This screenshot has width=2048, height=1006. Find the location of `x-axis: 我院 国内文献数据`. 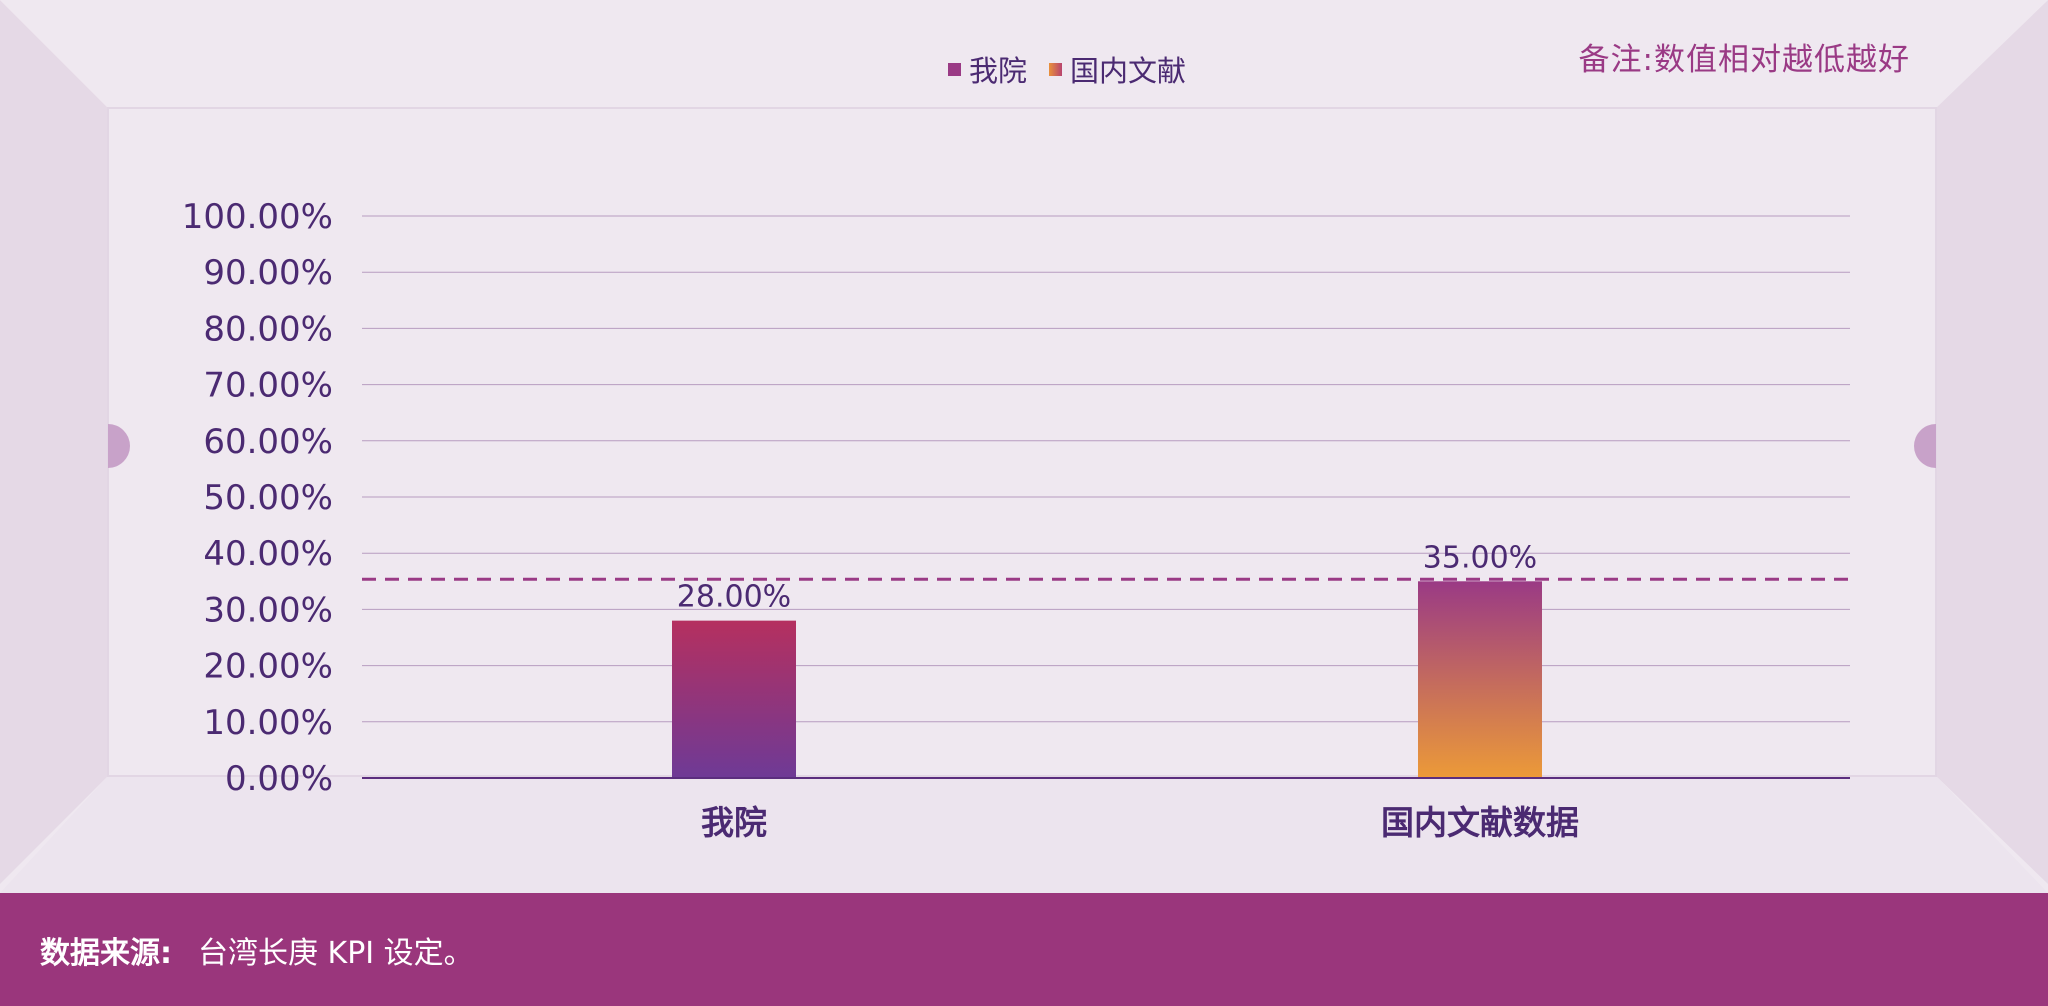

x-axis: 我院 国内文献数据 is located at coordinates (1106, 809).